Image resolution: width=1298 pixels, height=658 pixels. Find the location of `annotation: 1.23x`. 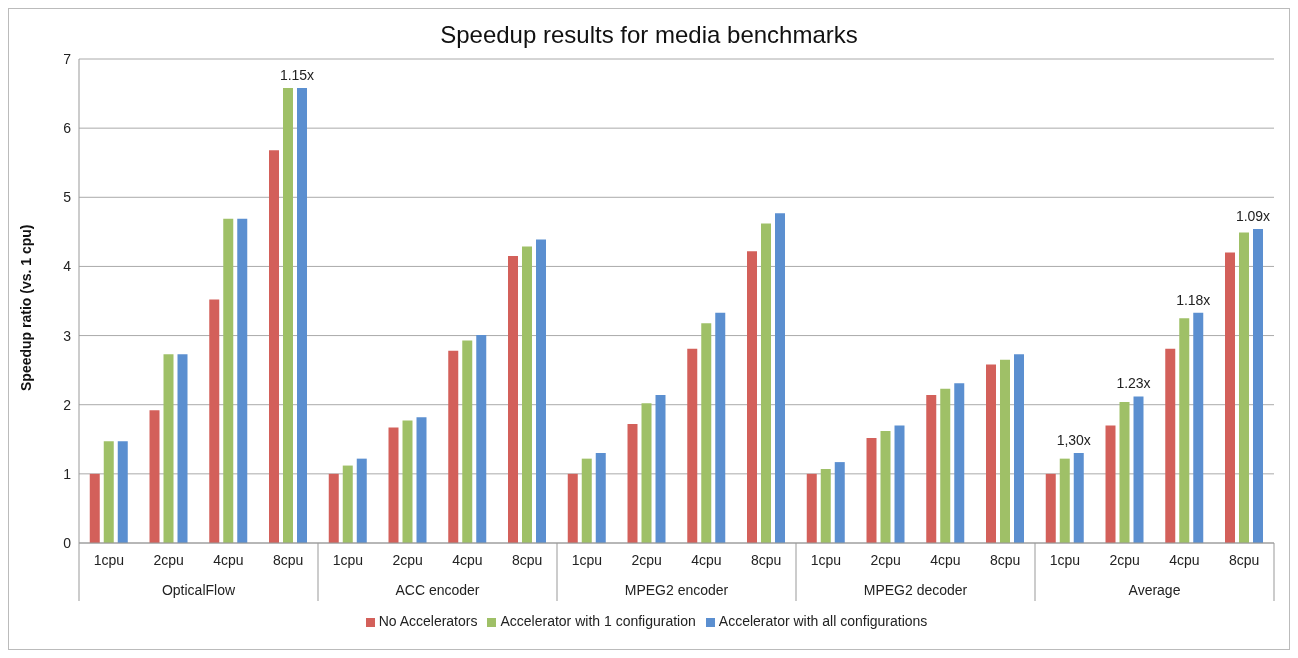

annotation: 1.23x is located at coordinates (1133, 383).